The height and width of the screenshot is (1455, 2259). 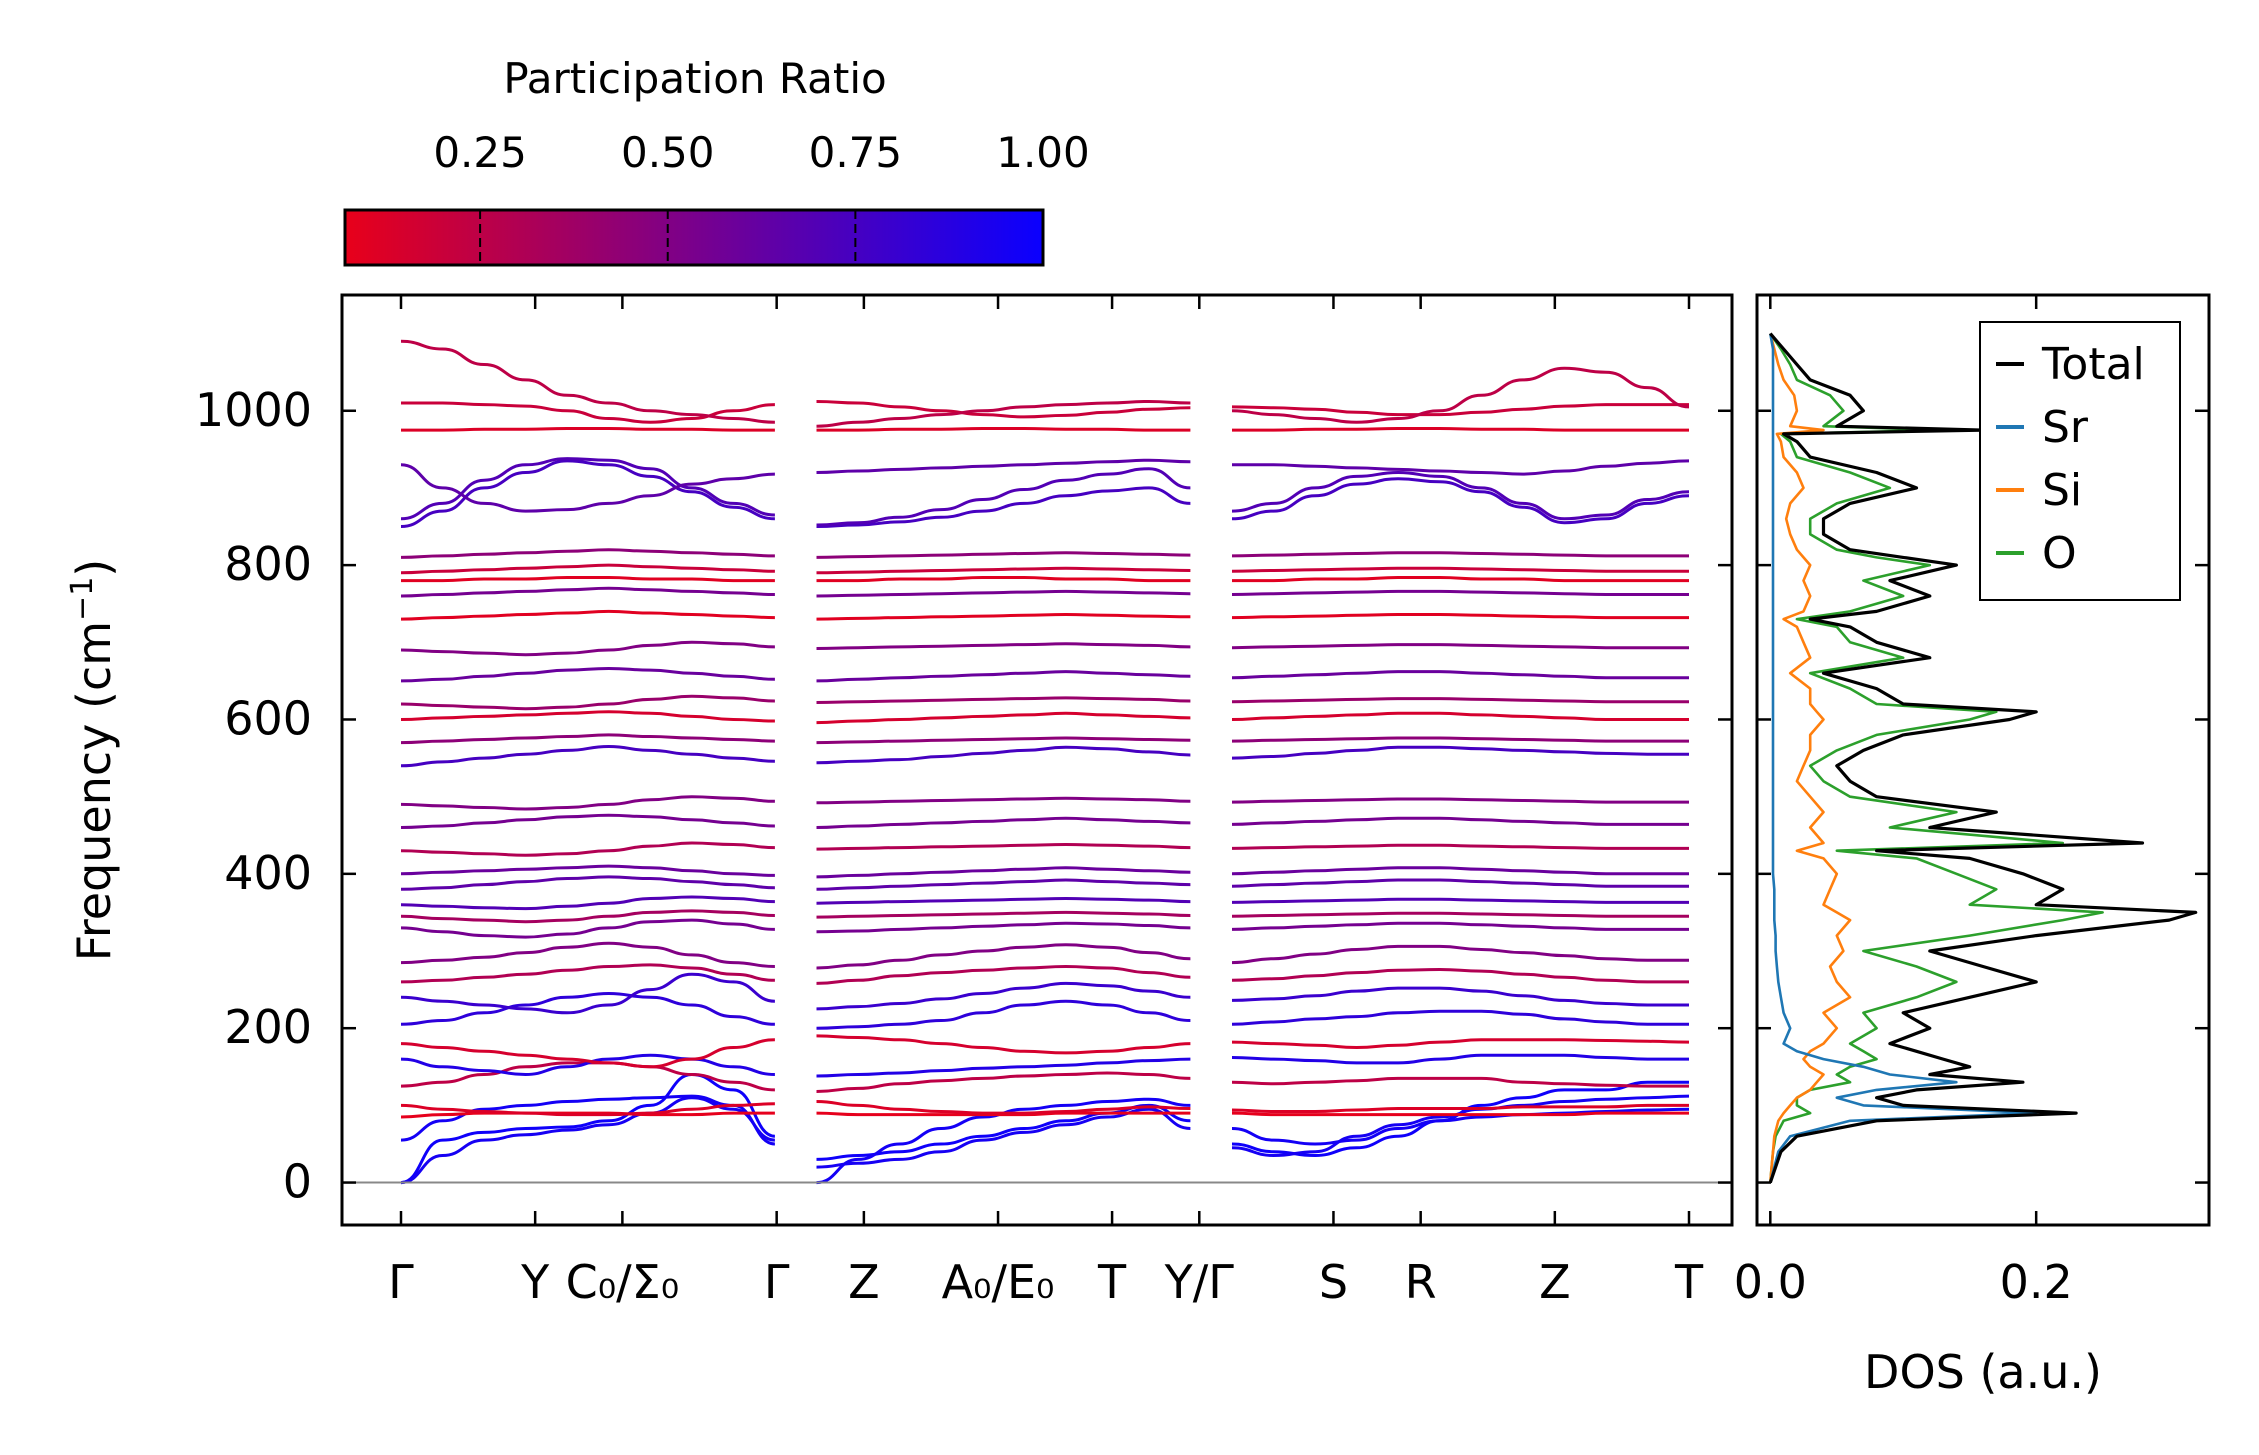 What do you see at coordinates (2093, 364) in the screenshot?
I see `legend-label-total: Total` at bounding box center [2093, 364].